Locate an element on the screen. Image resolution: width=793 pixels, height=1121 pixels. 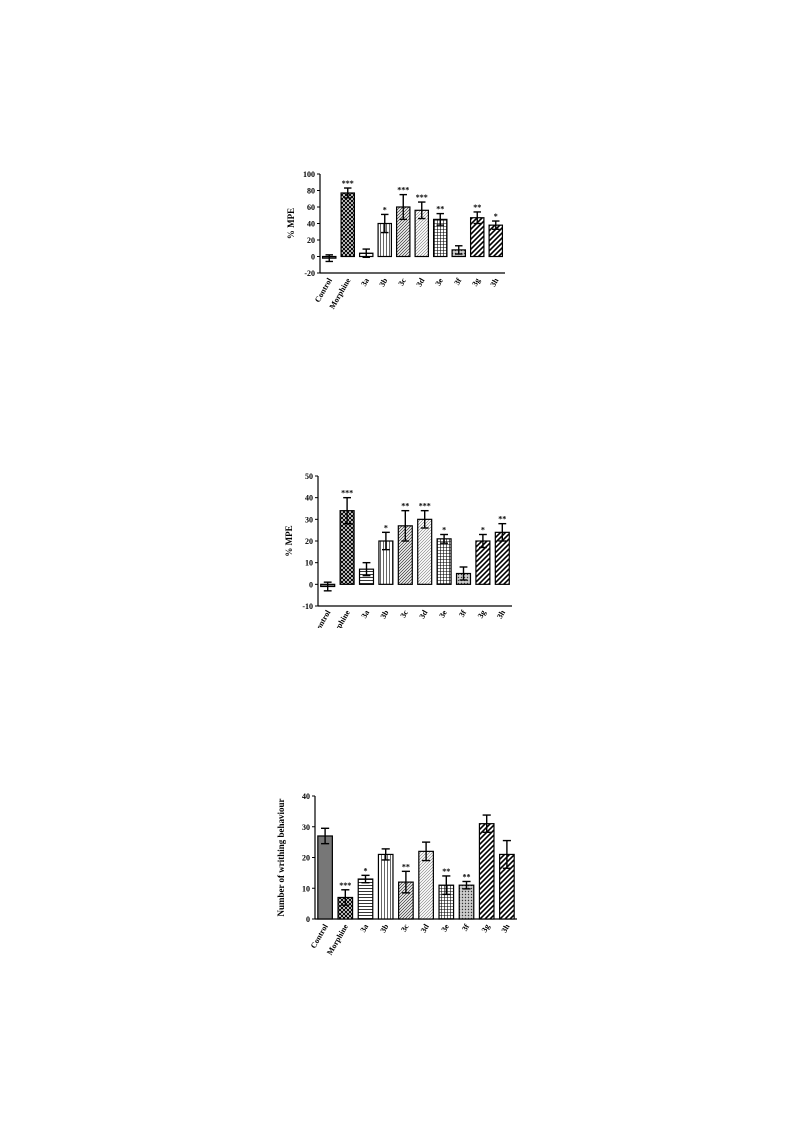
y-tick-label: 80 is located at coordinates (311, 191).